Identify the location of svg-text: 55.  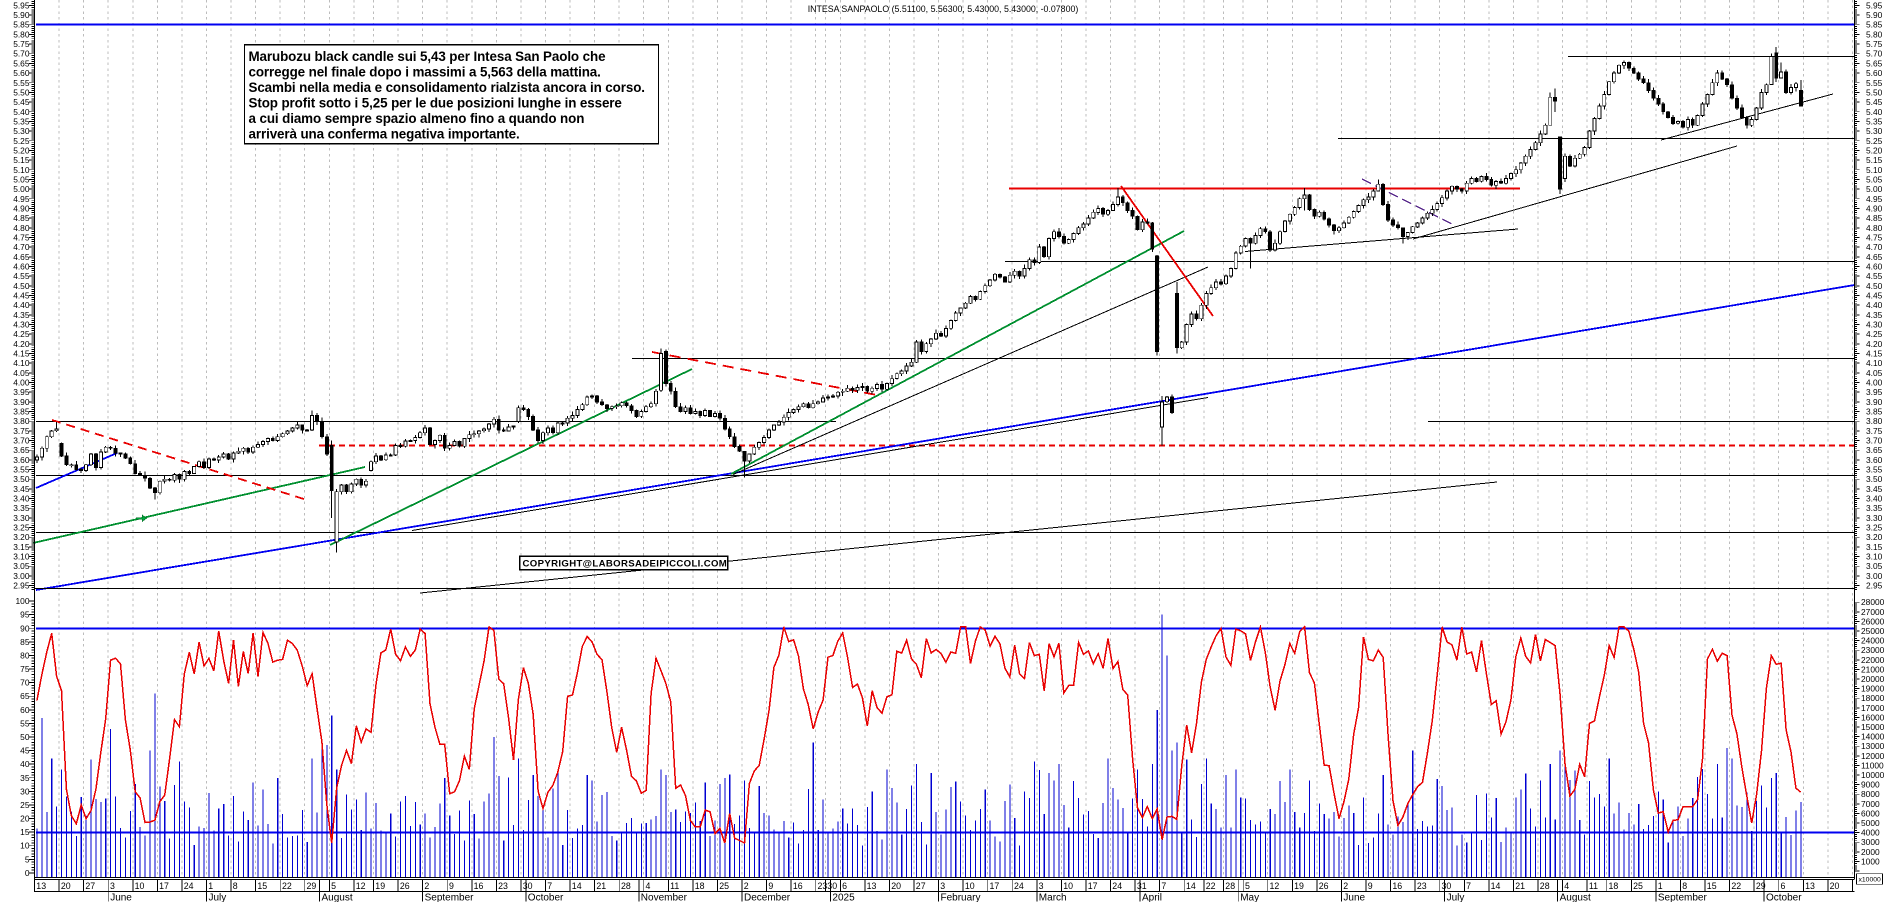
(25, 723).